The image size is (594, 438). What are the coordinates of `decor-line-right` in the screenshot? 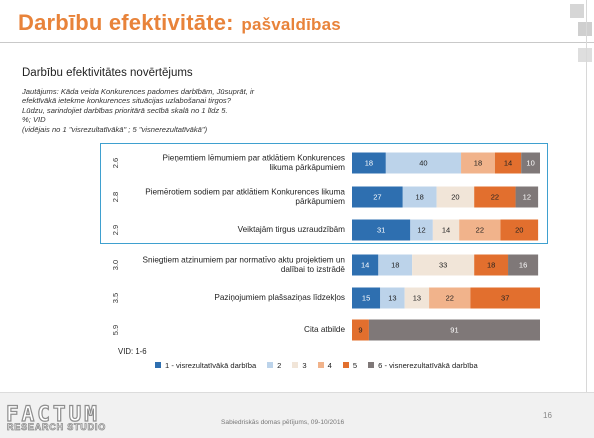 It's located at (586, 196).